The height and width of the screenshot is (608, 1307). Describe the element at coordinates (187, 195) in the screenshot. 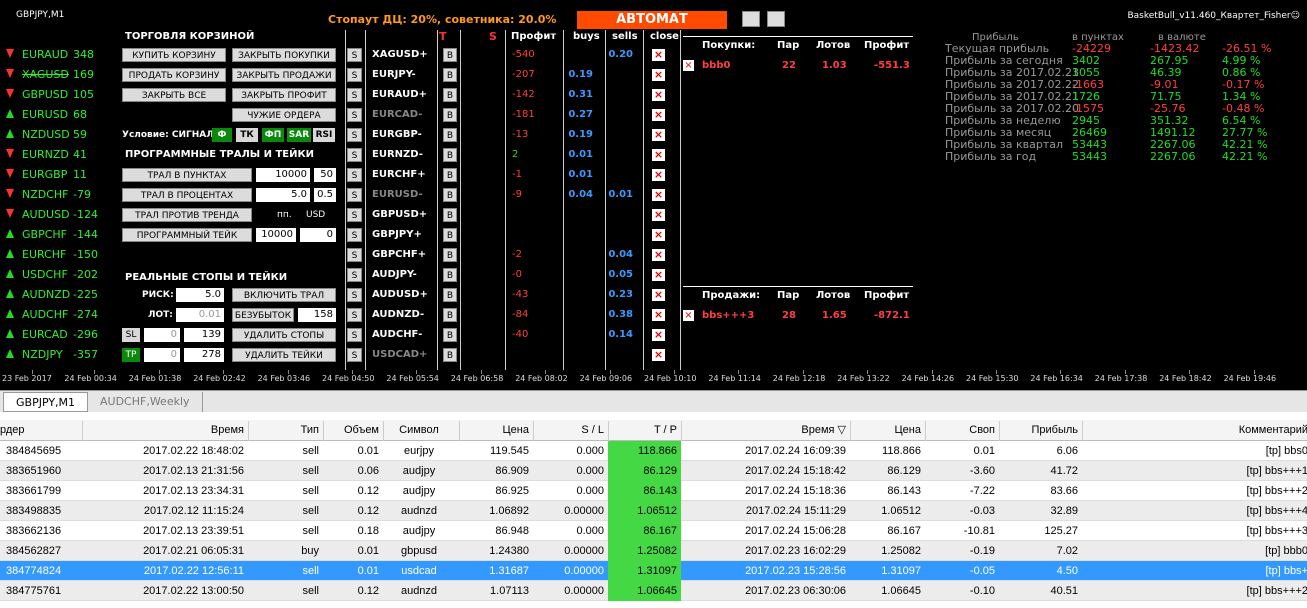

I see `button: ТРАЛ В ПРОЦЕНТАХ` at that location.